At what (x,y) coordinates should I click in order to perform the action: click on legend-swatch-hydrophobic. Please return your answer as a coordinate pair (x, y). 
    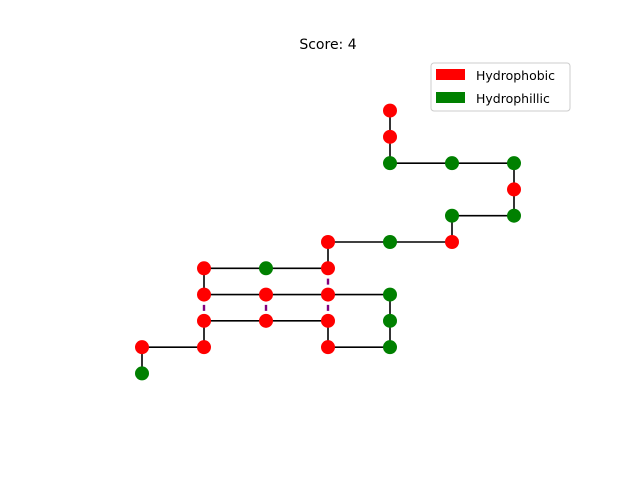
    Looking at the image, I should click on (450, 74).